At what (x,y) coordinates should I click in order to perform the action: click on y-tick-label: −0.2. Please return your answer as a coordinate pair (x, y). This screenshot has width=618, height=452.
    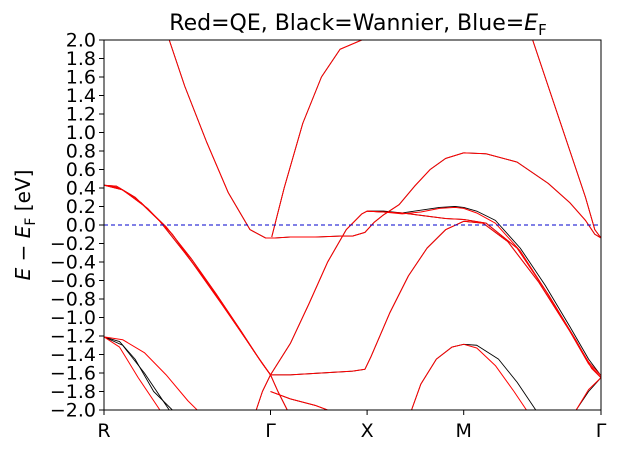
    Looking at the image, I should click on (73, 244).